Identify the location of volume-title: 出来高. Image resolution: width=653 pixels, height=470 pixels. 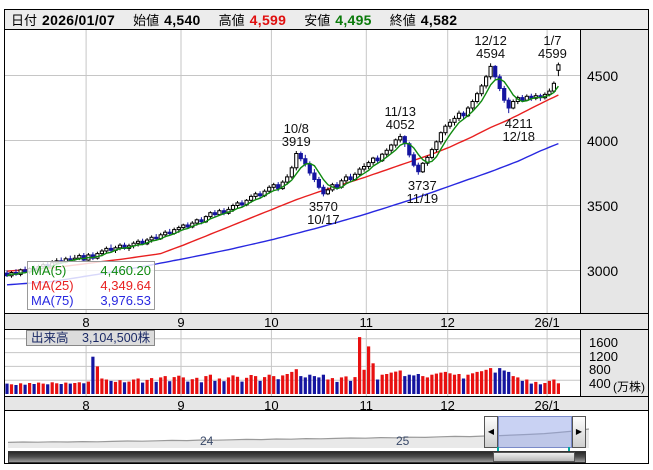
(50, 338).